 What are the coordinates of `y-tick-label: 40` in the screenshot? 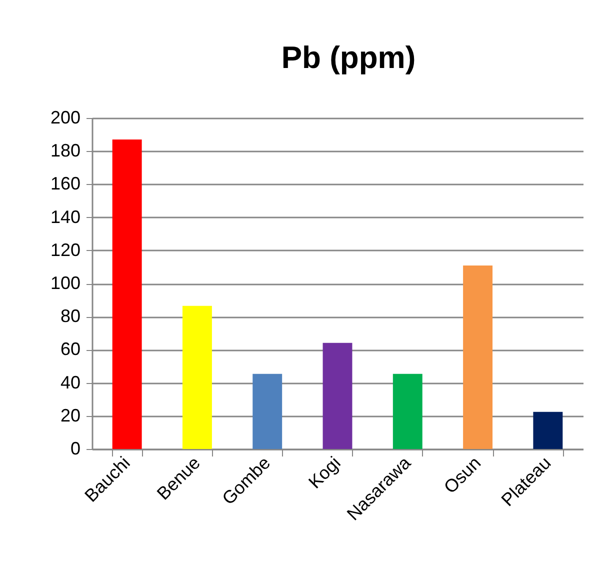 It's located at (70, 382).